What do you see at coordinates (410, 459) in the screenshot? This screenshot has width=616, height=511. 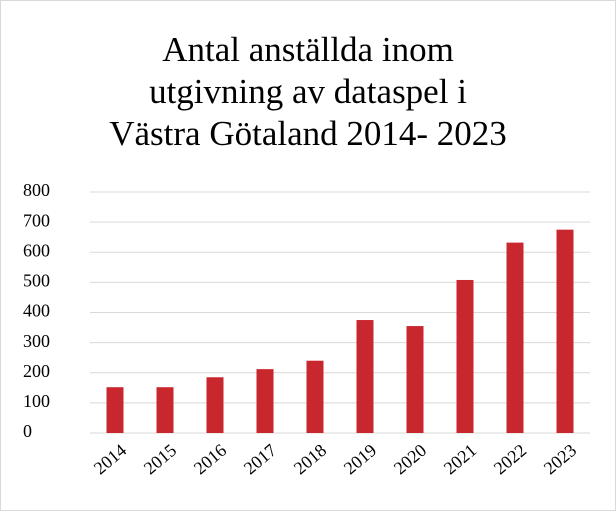 I see `x-tick-label: 2020` at bounding box center [410, 459].